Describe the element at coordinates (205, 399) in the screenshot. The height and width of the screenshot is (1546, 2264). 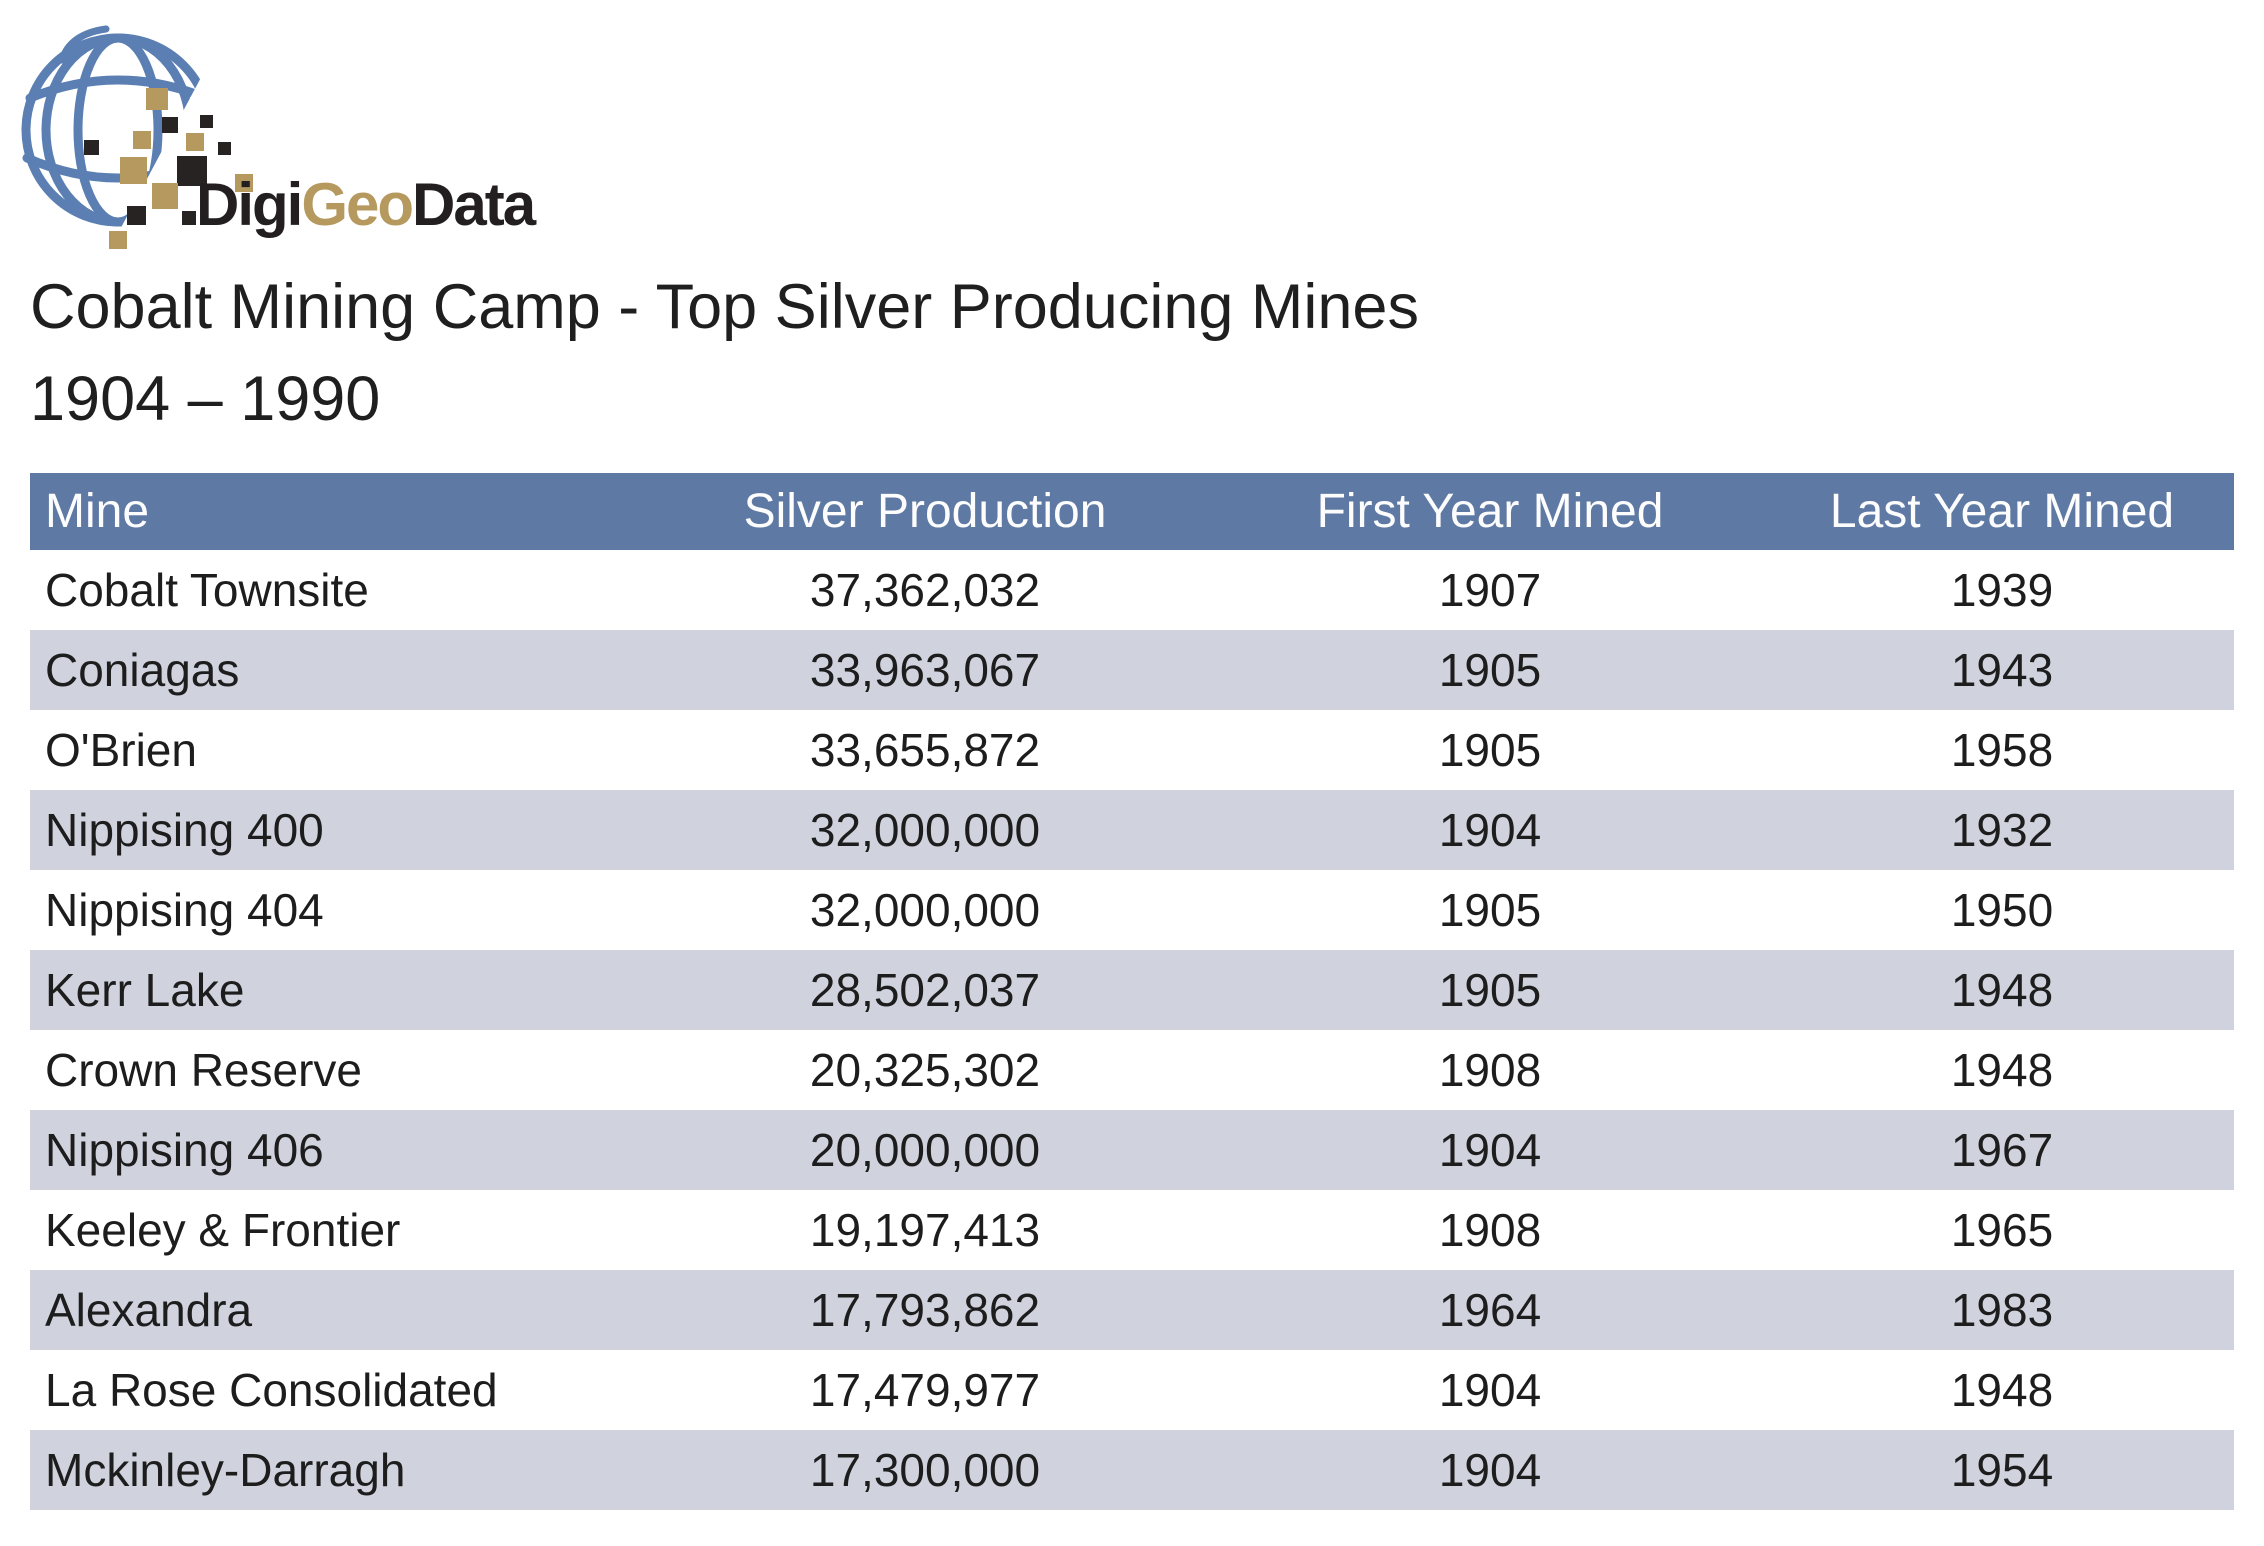
I see `page-title-years: 1904 – 1990` at that location.